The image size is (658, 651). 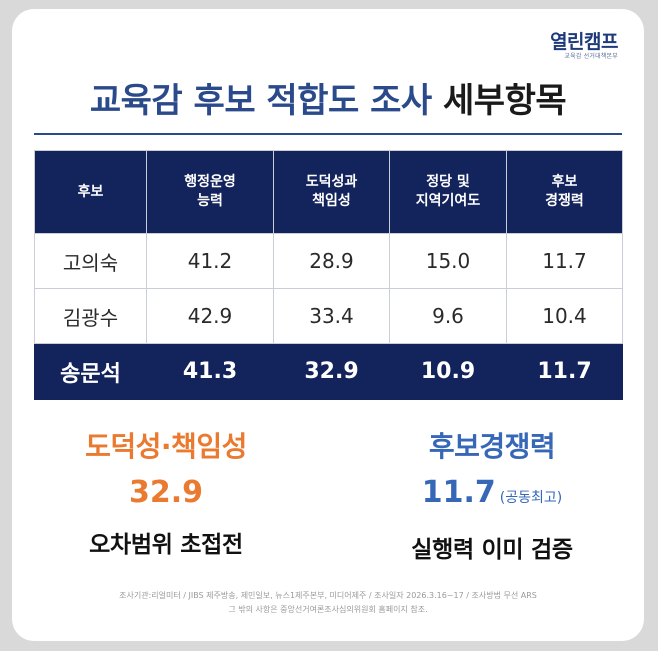 I want to click on header-line: 행정운영, so click(x=210, y=182).